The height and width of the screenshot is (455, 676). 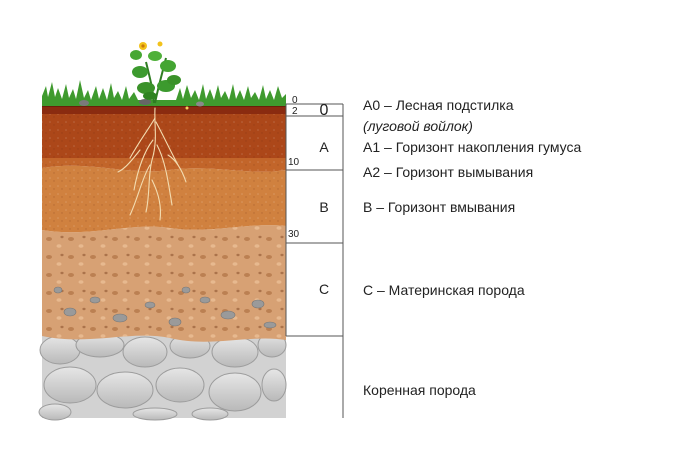 I want to click on desc-c: С – Материнская порода, so click(x=444, y=290).